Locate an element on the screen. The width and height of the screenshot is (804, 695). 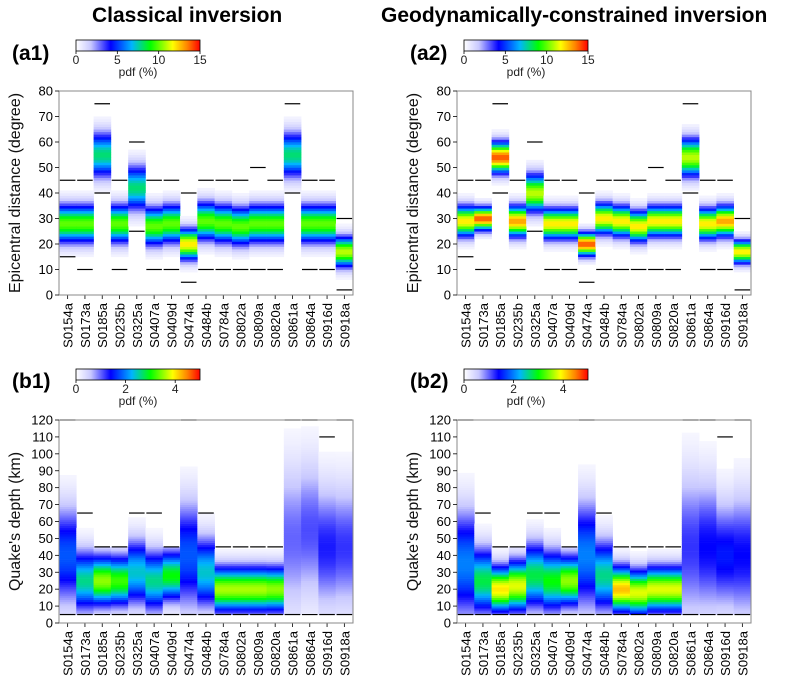
x-tick-label: S0809a is located at coordinates (656, 325).